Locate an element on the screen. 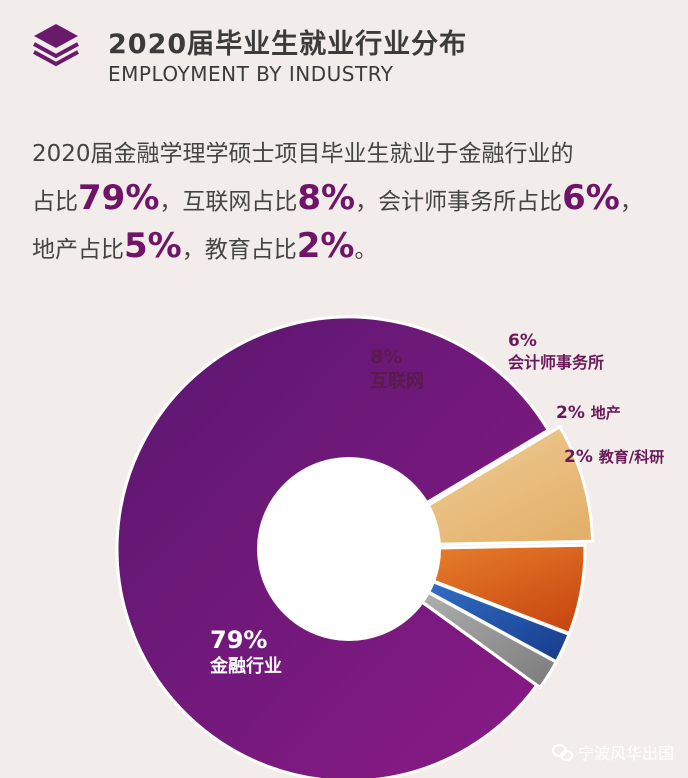 This screenshot has width=688, height=778. slice-finance-name-label: 金融行业 is located at coordinates (245, 666).